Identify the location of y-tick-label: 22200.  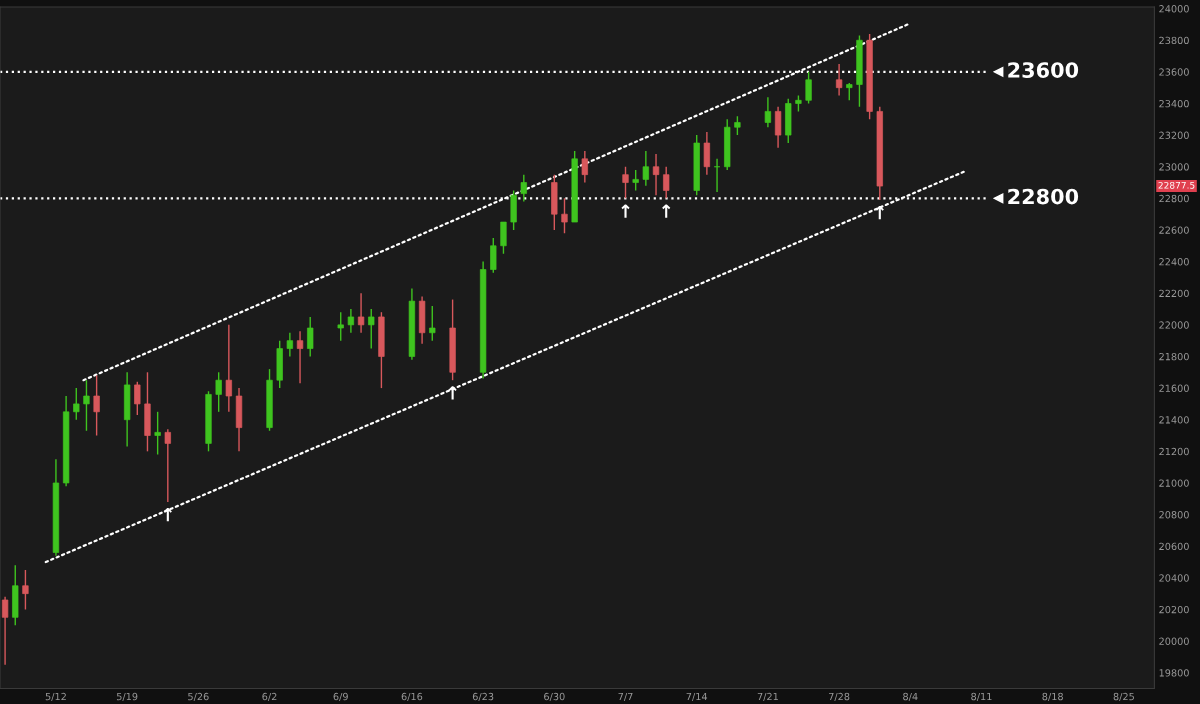
(1174, 293).